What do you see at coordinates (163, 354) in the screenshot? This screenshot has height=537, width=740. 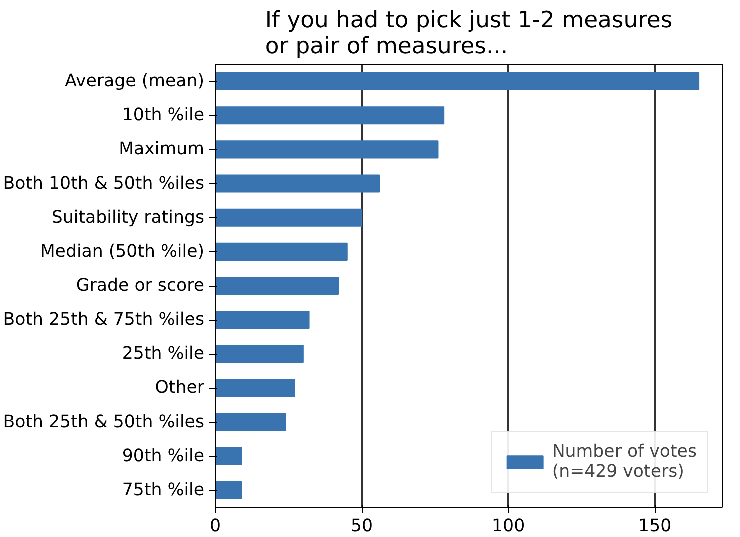 I see `y-tick-label: 25th %ile` at bounding box center [163, 354].